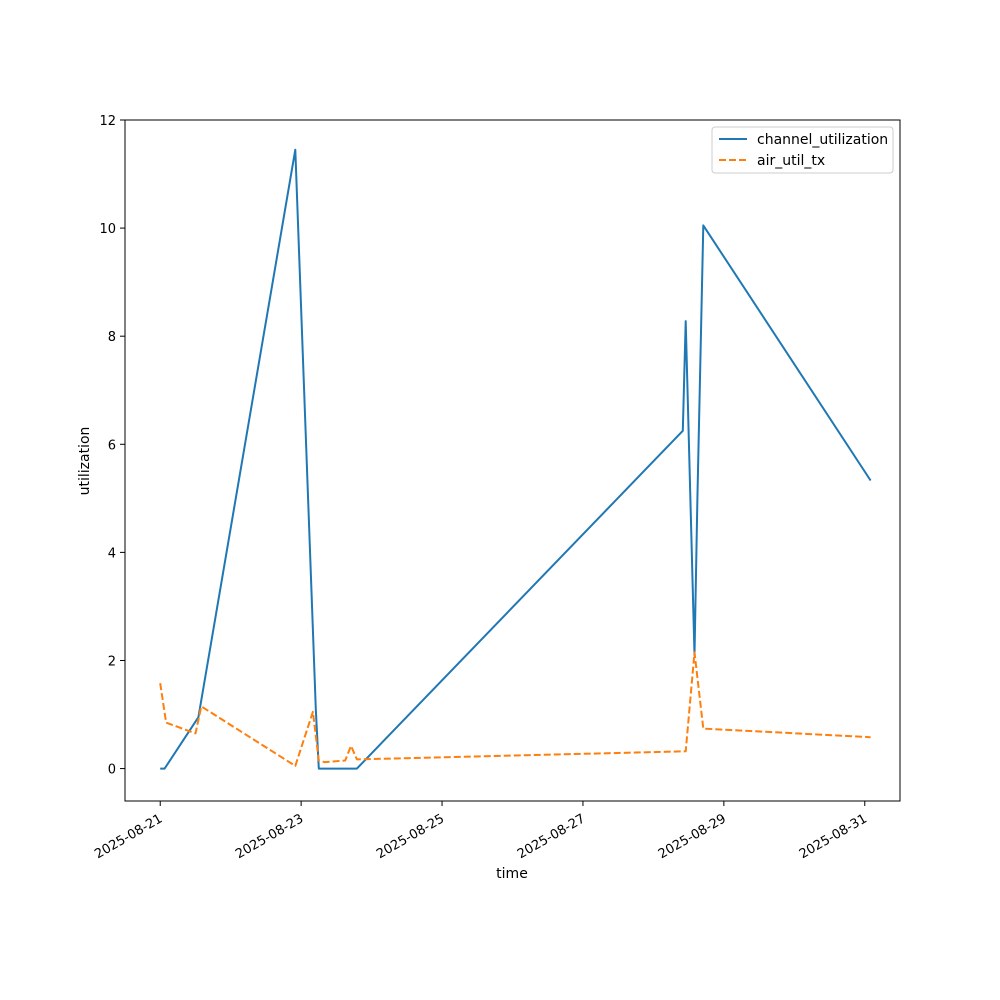 The width and height of the screenshot is (1000, 1000). What do you see at coordinates (512, 874) in the screenshot?
I see `x-axis-title: time` at bounding box center [512, 874].